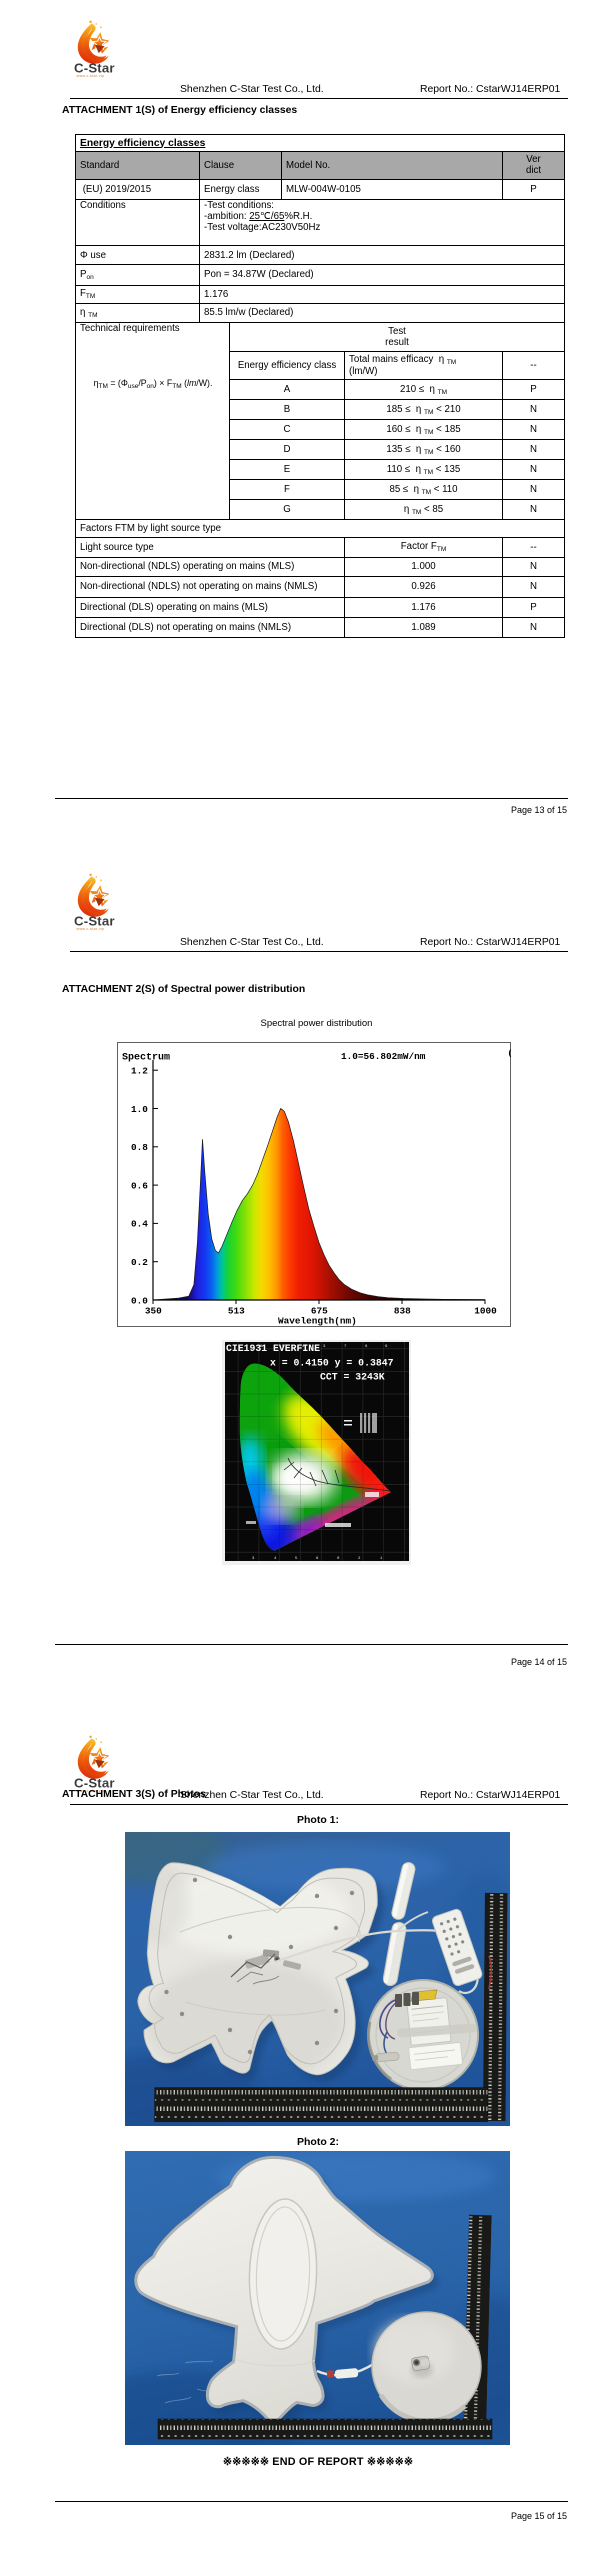 This screenshot has height=2560, width=603. What do you see at coordinates (332, 1363) in the screenshot?
I see `svg-text: x = 0.4150 y = 0.3847` at bounding box center [332, 1363].